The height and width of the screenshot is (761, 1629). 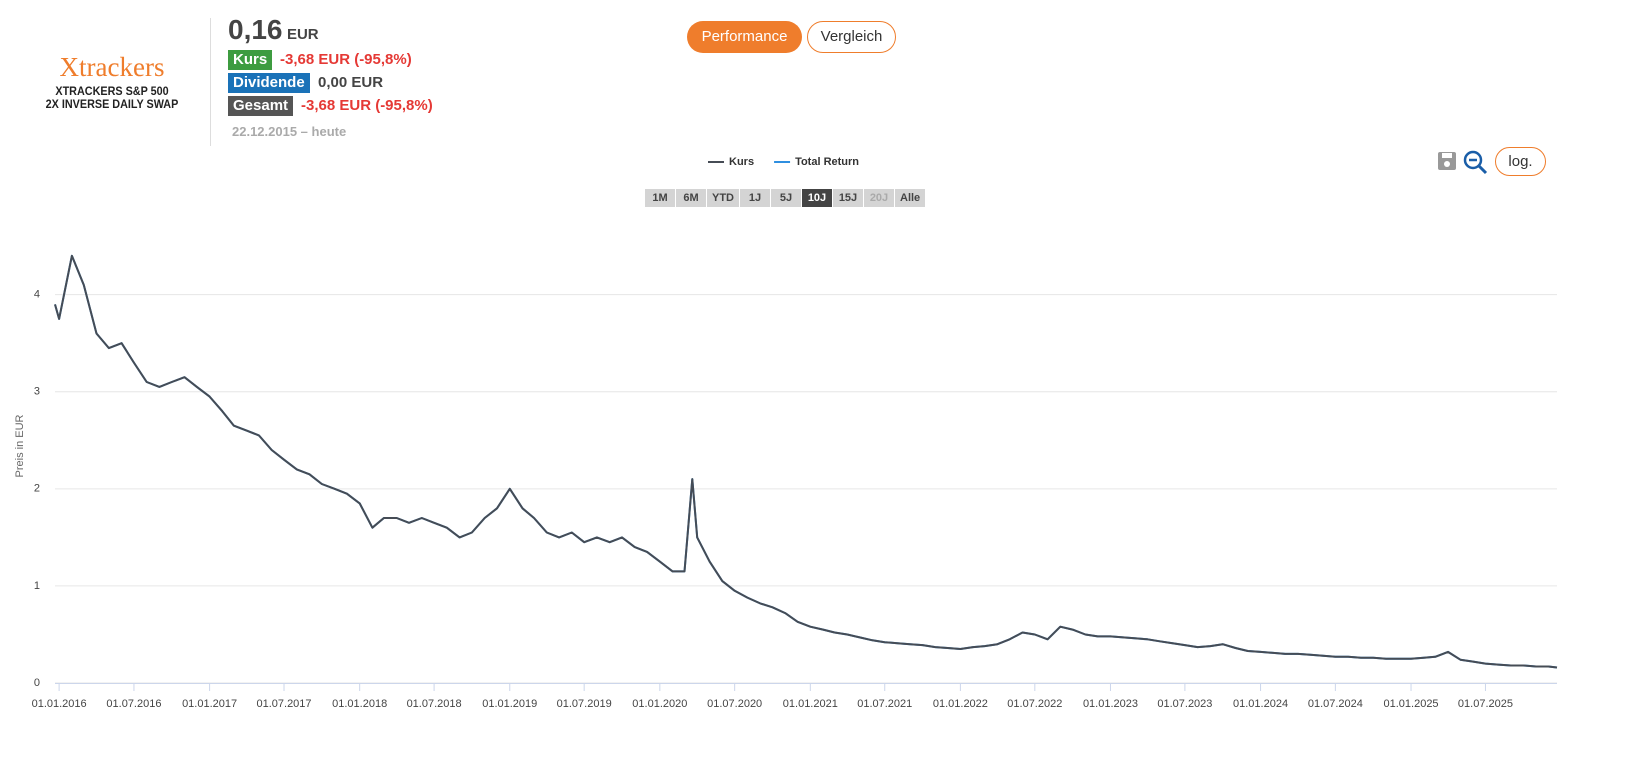 I want to click on x-tick-label: 01.07.2017, so click(x=283, y=704).